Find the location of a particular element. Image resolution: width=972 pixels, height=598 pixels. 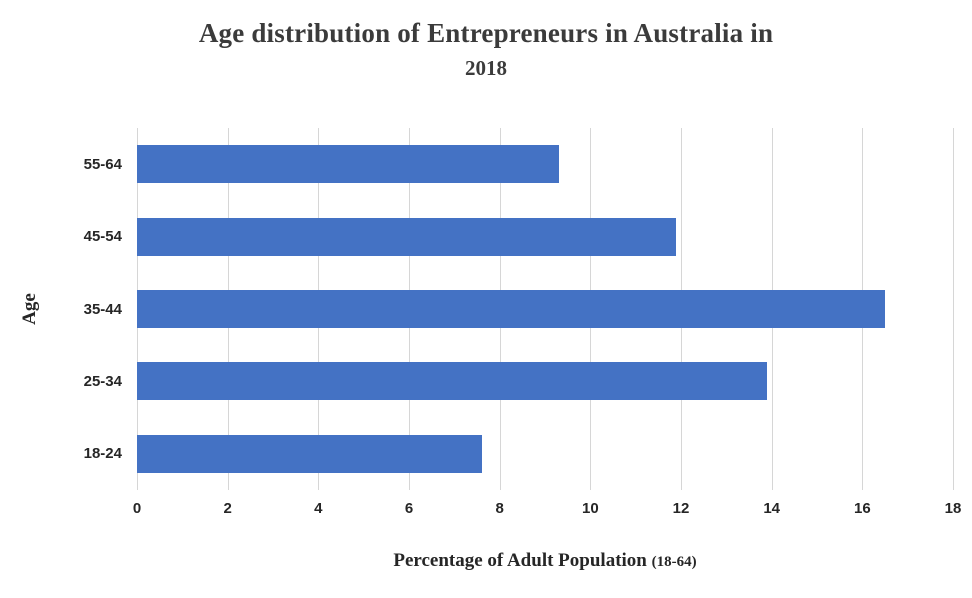

x-tick-label: 4 is located at coordinates (318, 508).